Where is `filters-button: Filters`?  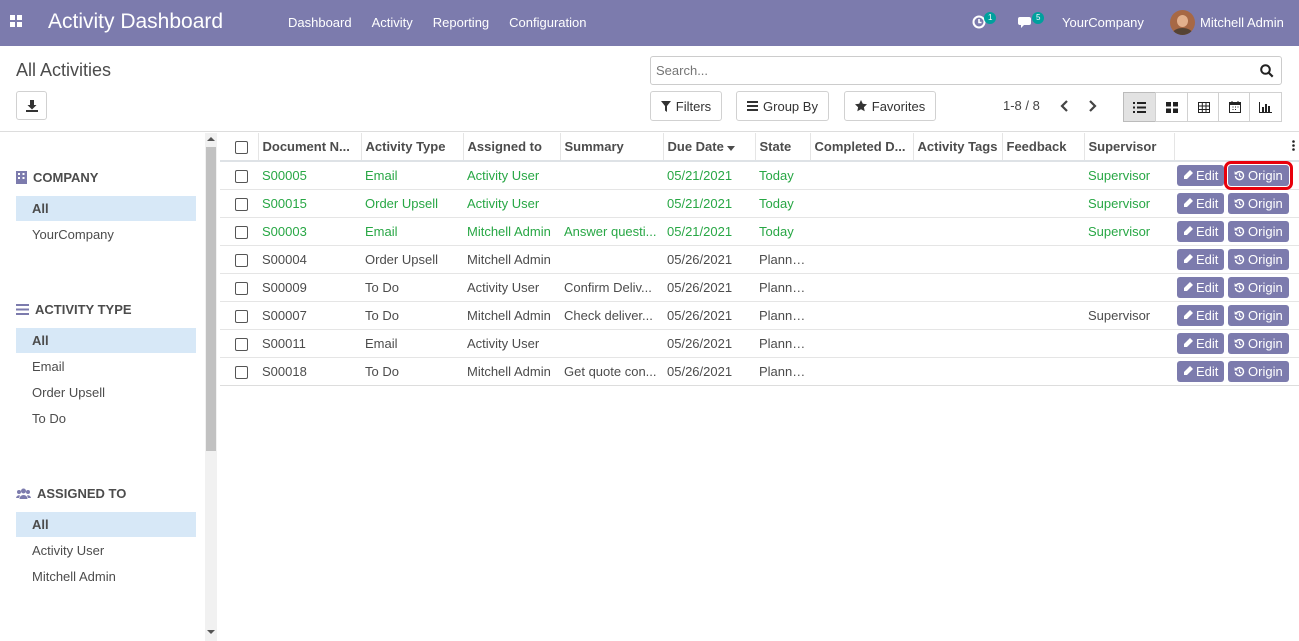
filters-button: Filters is located at coordinates (686, 106).